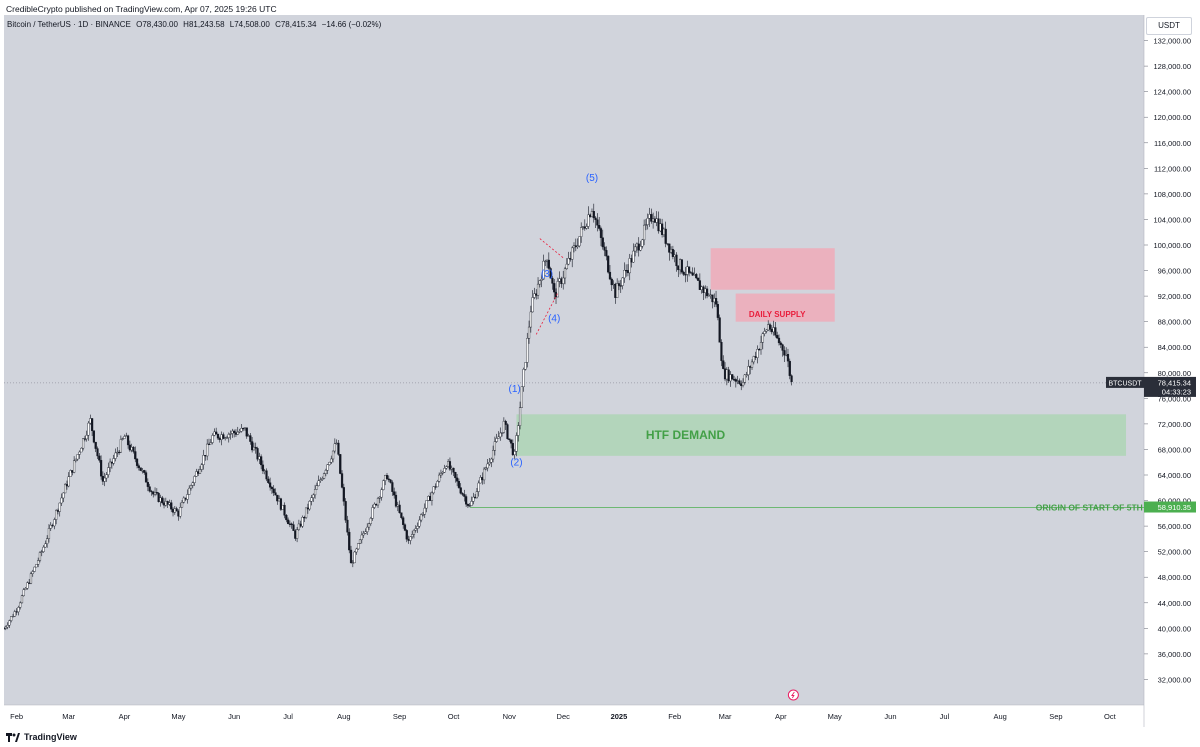 Image resolution: width=1200 pixels, height=747 pixels. What do you see at coordinates (454, 716) in the screenshot?
I see `time-tick-label: Oct` at bounding box center [454, 716].